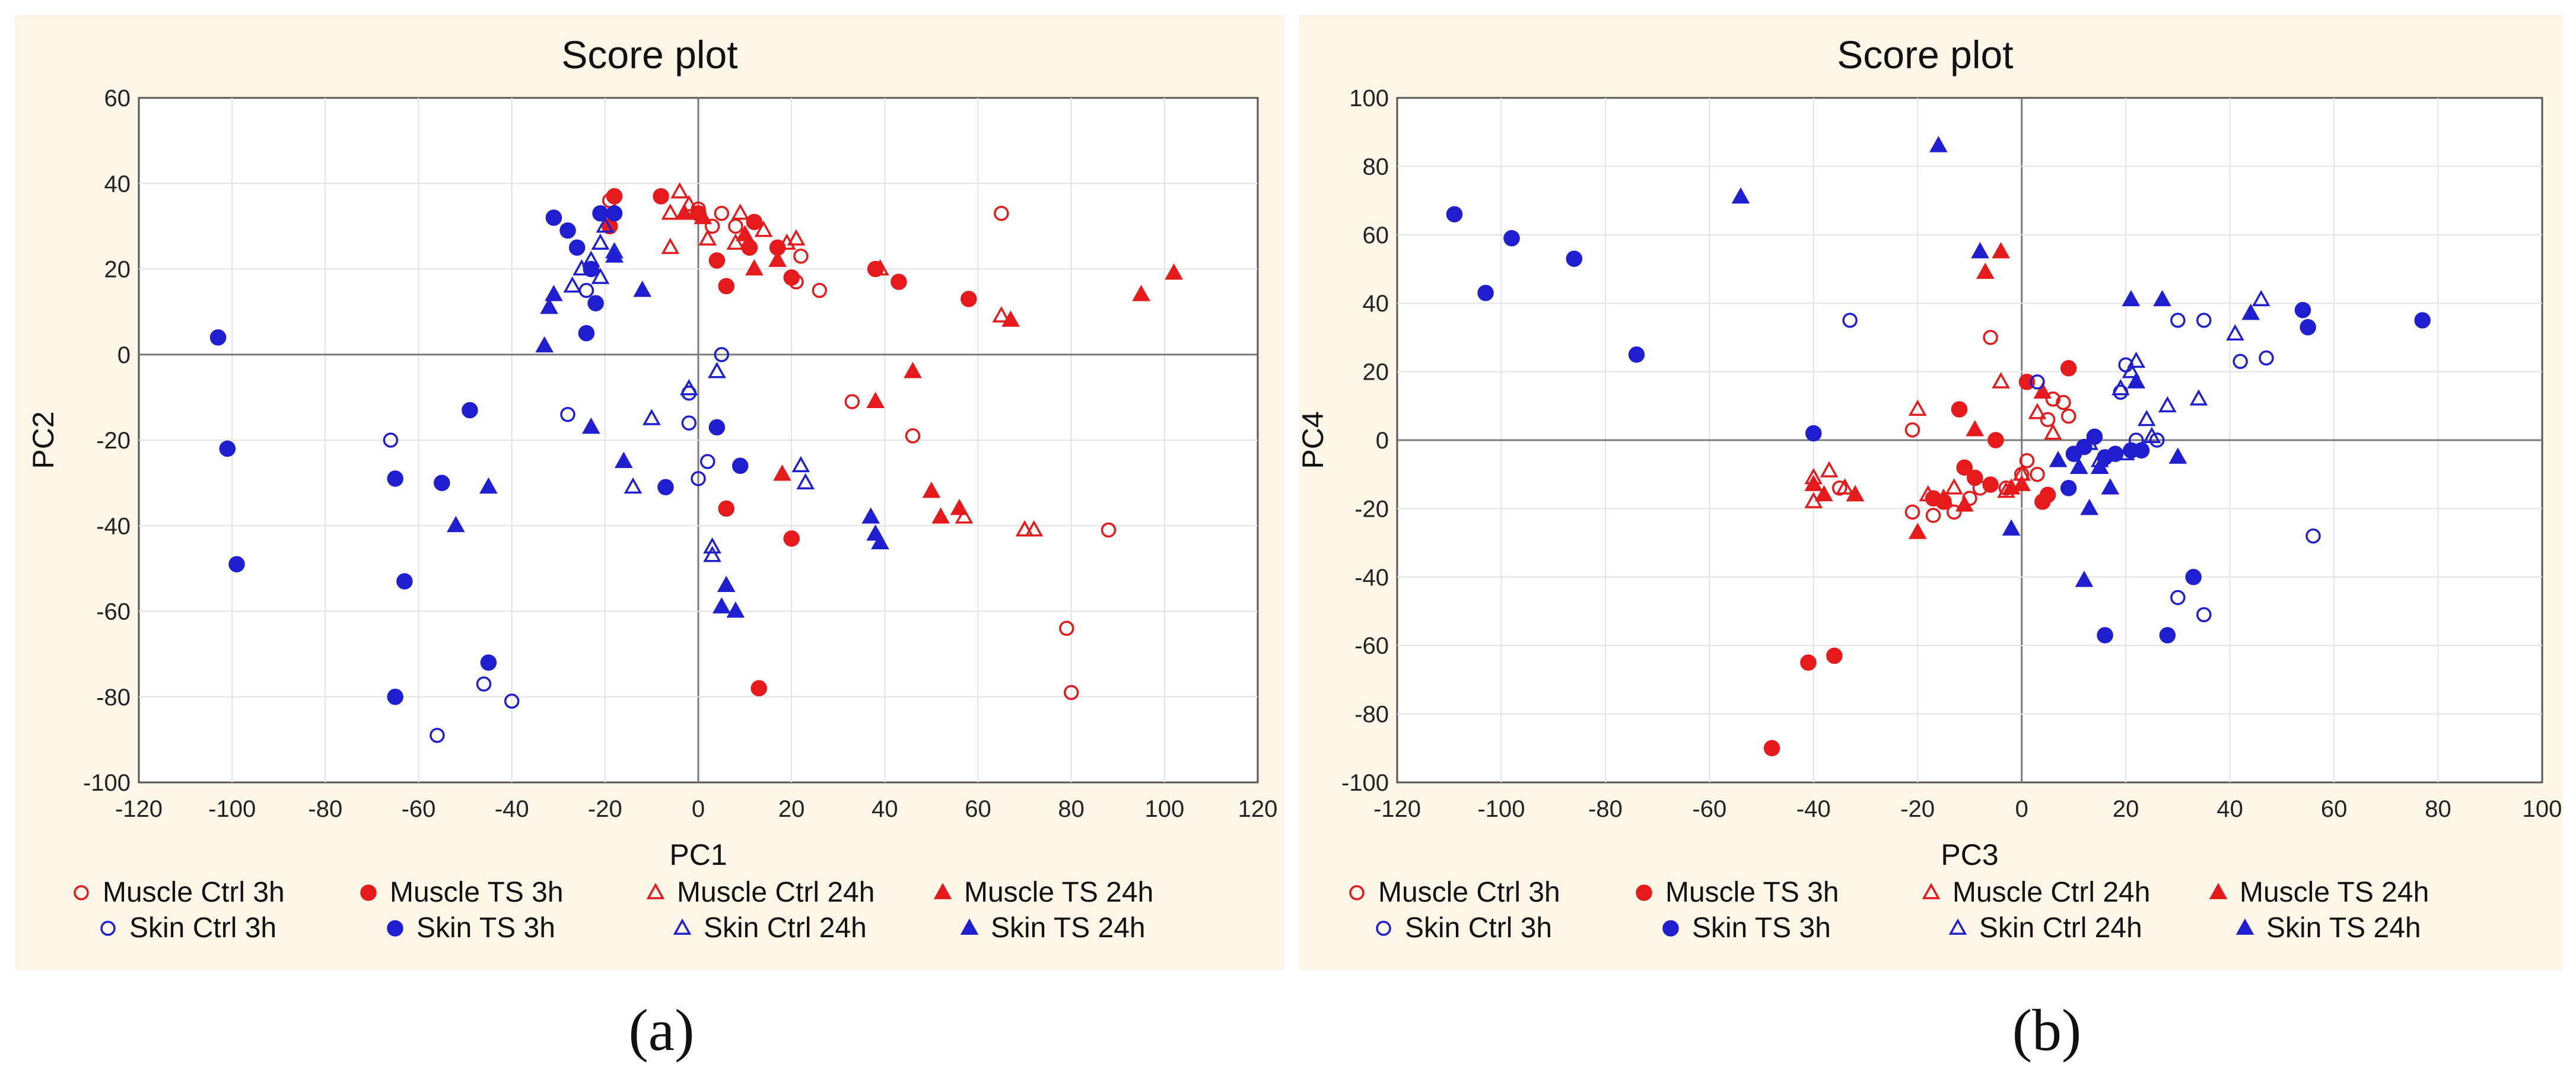 This screenshot has width=2576, height=1079. What do you see at coordinates (1957, 926) in the screenshot?
I see `legend-marker-skin-ctrl-24h` at bounding box center [1957, 926].